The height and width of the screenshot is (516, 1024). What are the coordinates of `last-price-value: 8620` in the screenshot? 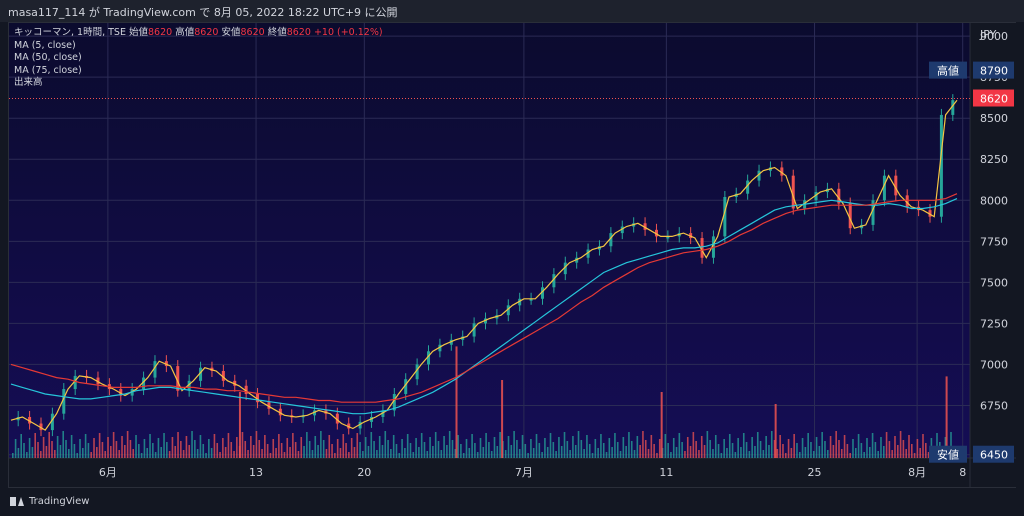 It's located at (994, 99).